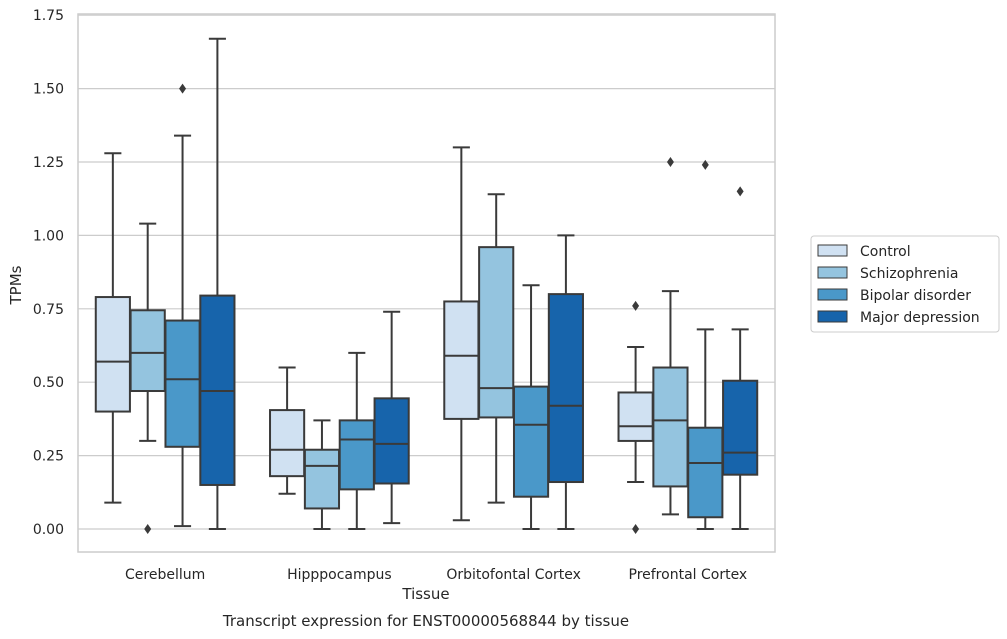 The image size is (1007, 639). Describe the element at coordinates (48, 16) in the screenshot. I see `y-tick-label: 1.75` at that location.